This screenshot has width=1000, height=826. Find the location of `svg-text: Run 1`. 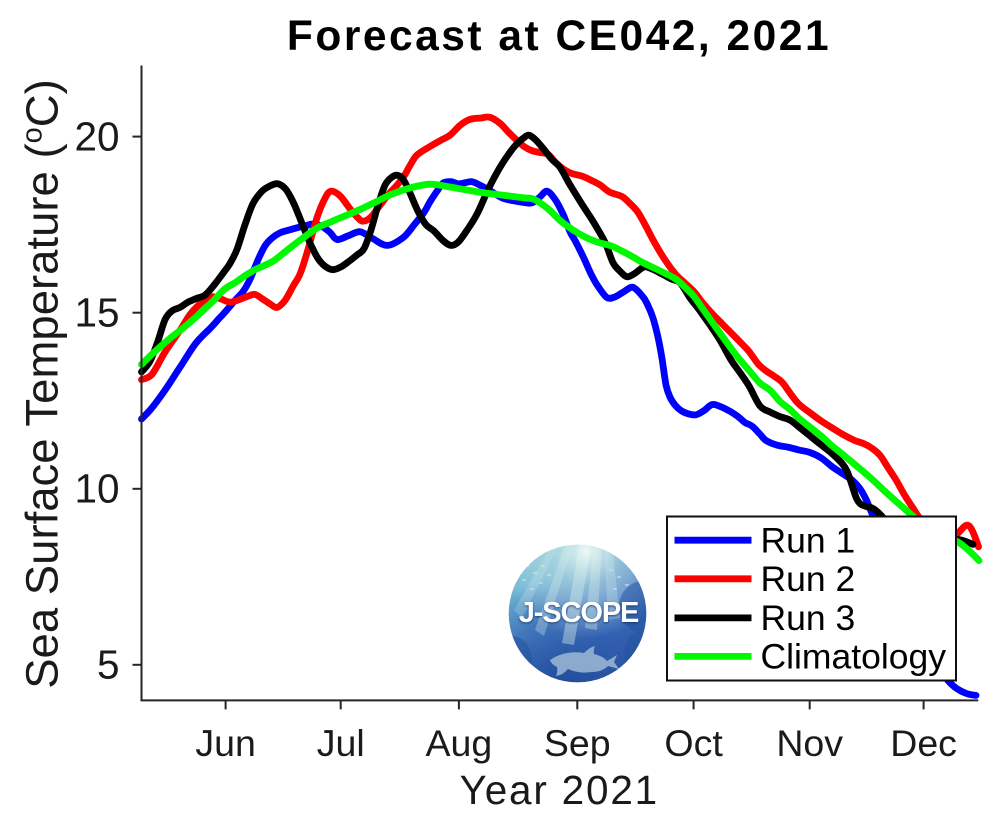

svg-text: Run 1 is located at coordinates (808, 541).